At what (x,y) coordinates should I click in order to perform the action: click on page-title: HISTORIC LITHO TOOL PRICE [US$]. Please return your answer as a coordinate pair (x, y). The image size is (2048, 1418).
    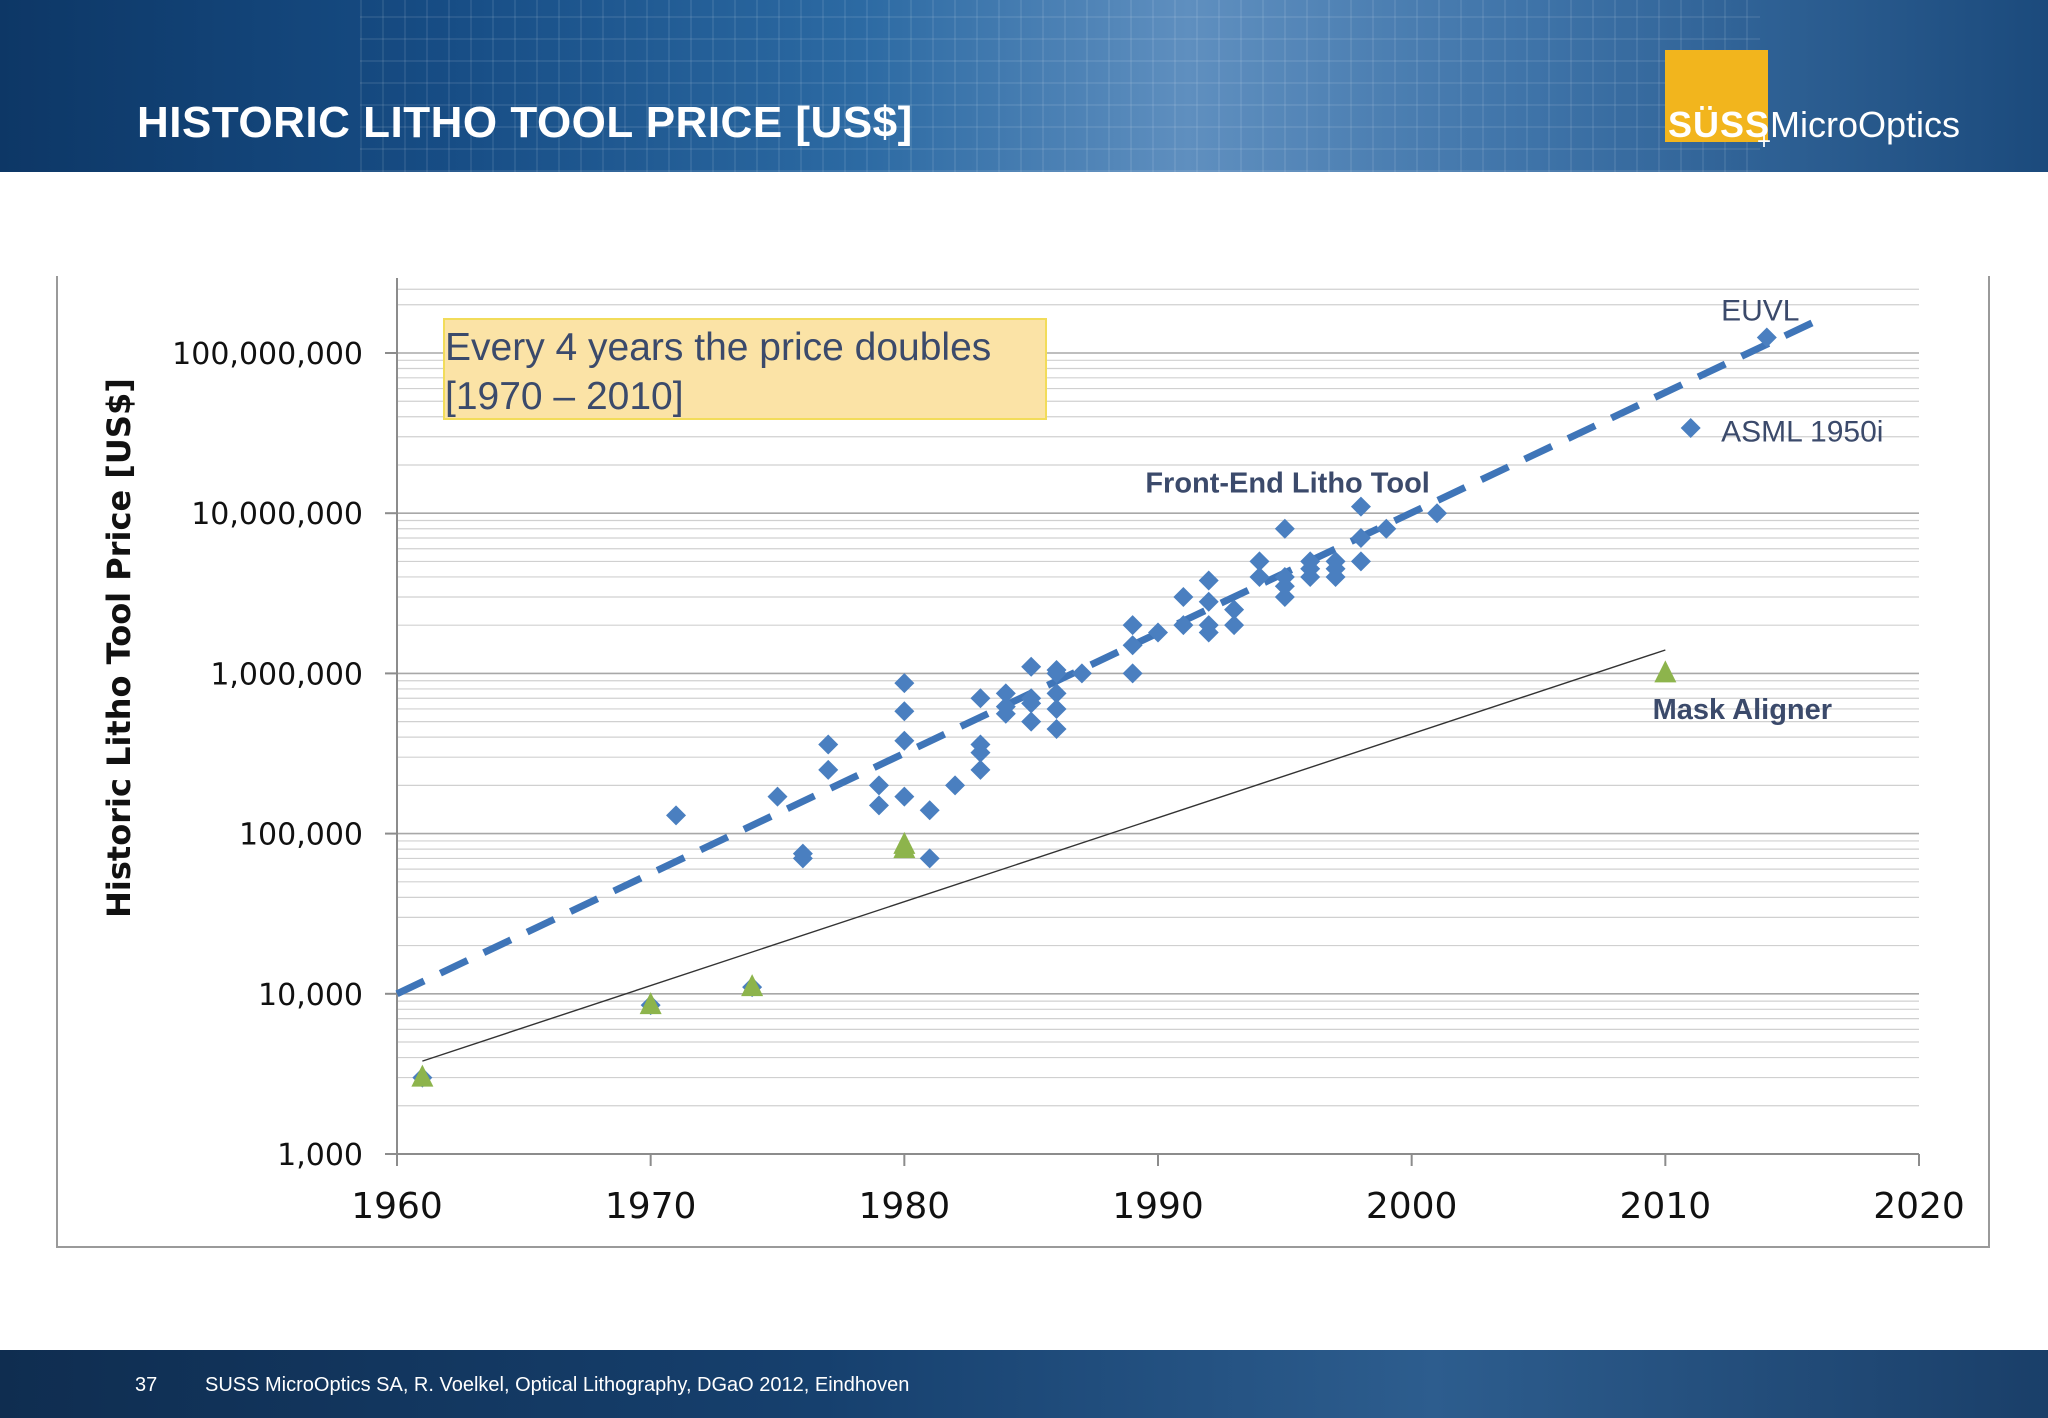
    Looking at the image, I should click on (525, 122).